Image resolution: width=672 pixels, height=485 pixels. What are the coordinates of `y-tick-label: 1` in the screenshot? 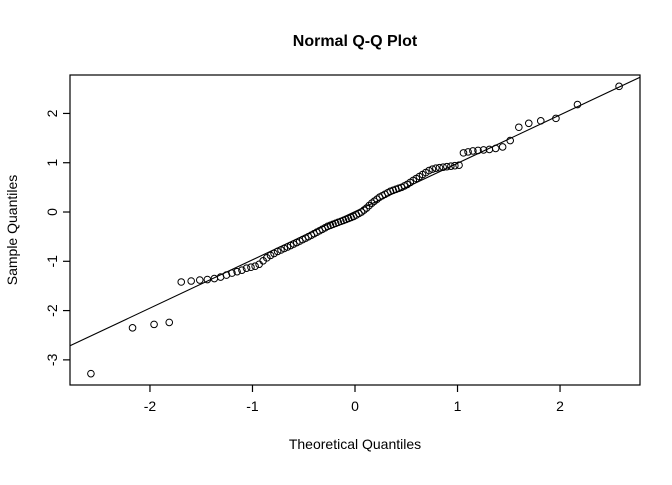 It's located at (52, 163).